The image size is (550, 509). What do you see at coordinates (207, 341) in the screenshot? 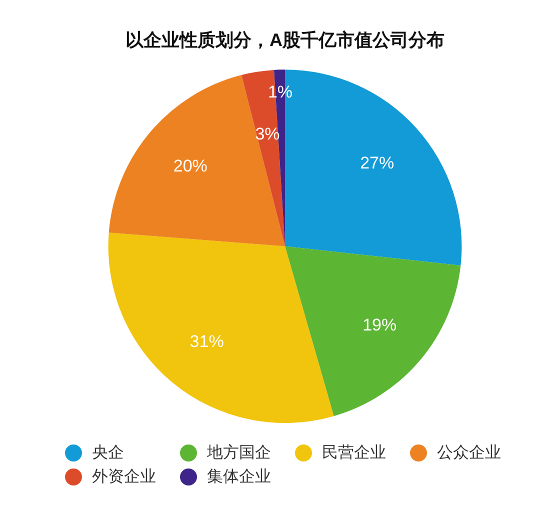
I see `data-label: 31%` at bounding box center [207, 341].